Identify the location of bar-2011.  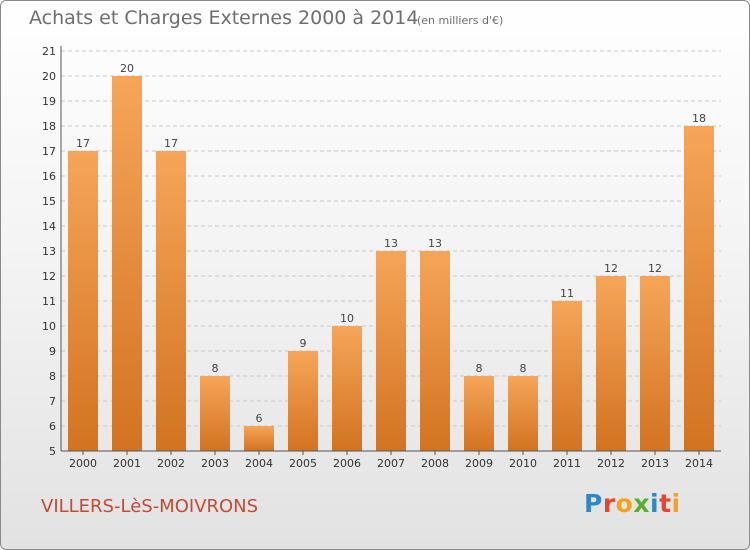
(567, 376).